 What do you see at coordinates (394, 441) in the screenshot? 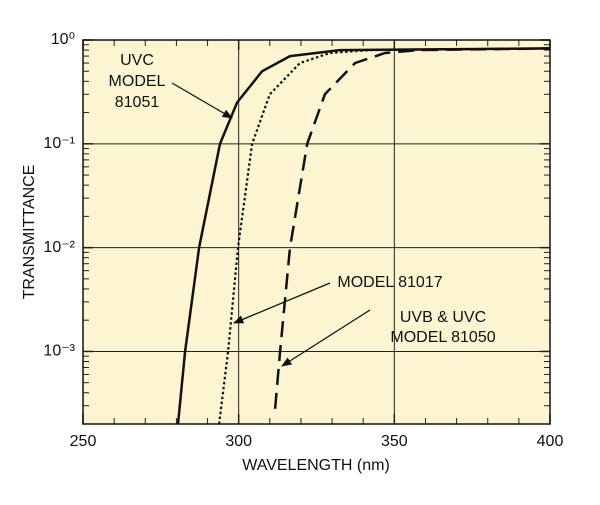
I see `x-tick-label: 350` at bounding box center [394, 441].